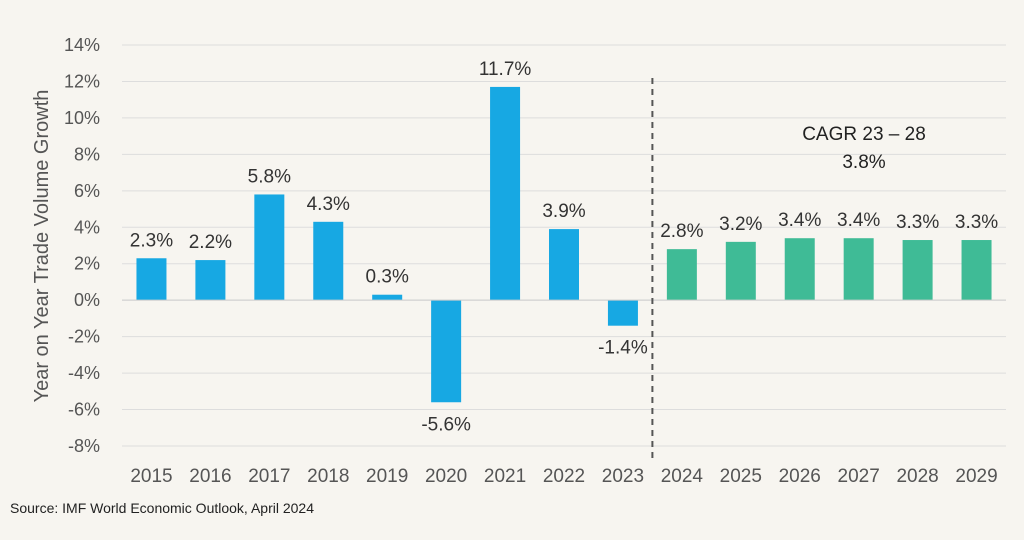 The height and width of the screenshot is (540, 1024). Describe the element at coordinates (269, 476) in the screenshot. I see `x-tick-label-2017: 2017` at that location.